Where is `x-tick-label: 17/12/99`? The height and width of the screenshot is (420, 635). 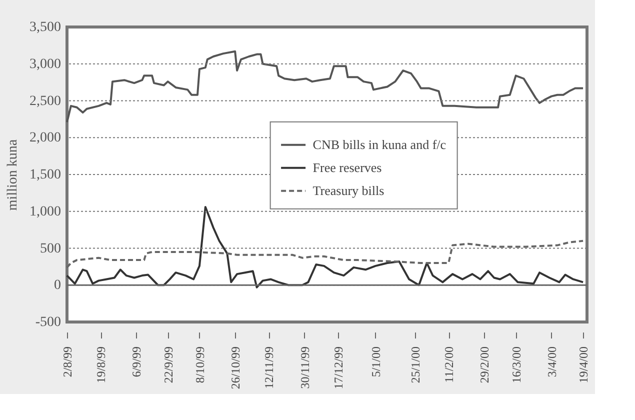 x-tick-label: 17/12/99 is located at coordinates (338, 368).